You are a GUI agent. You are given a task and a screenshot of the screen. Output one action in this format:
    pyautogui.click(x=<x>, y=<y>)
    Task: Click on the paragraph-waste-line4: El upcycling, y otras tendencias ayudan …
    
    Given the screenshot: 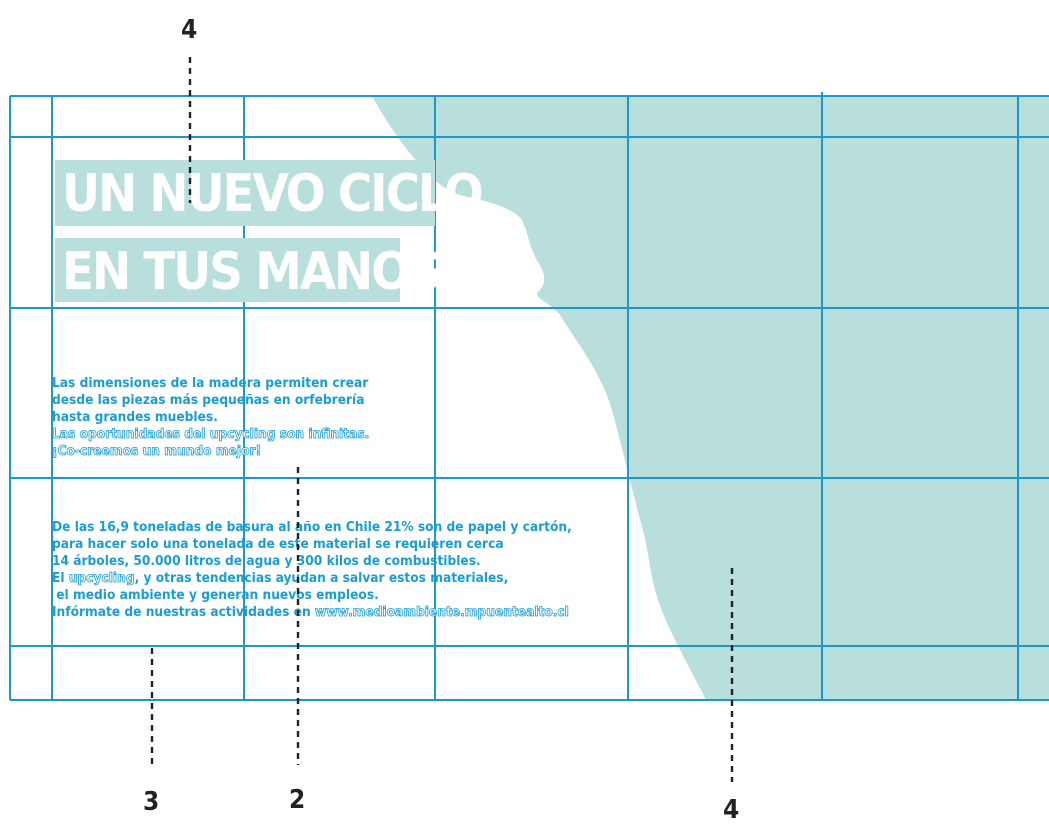 What is the action you would take?
    pyautogui.click(x=312, y=578)
    